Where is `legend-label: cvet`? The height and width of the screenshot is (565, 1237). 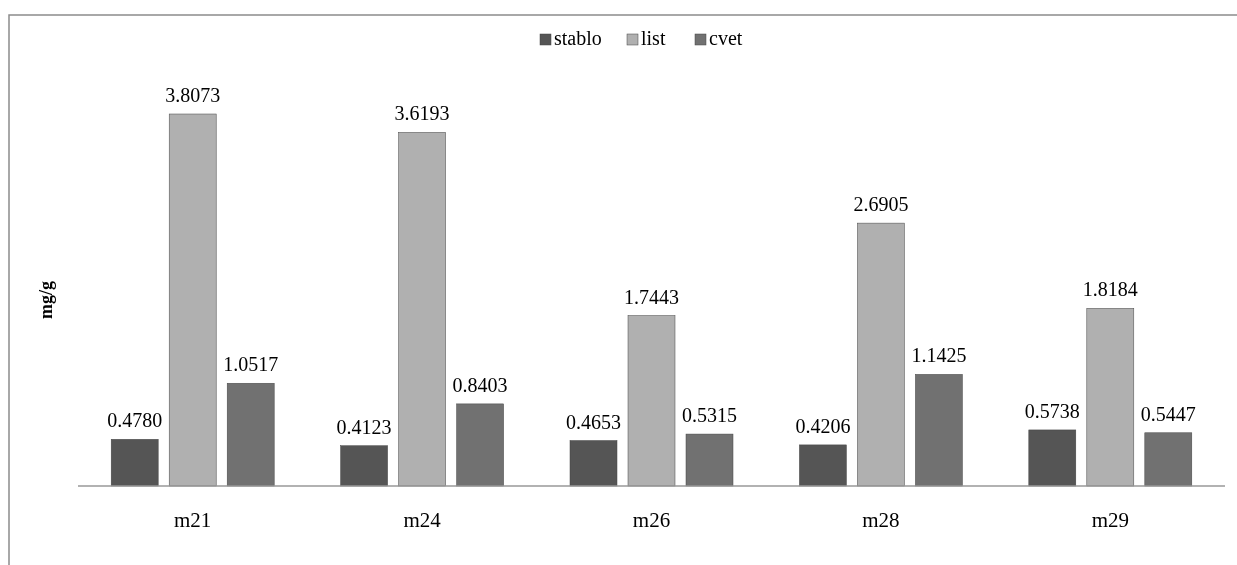
legend-label: cvet is located at coordinates (726, 38).